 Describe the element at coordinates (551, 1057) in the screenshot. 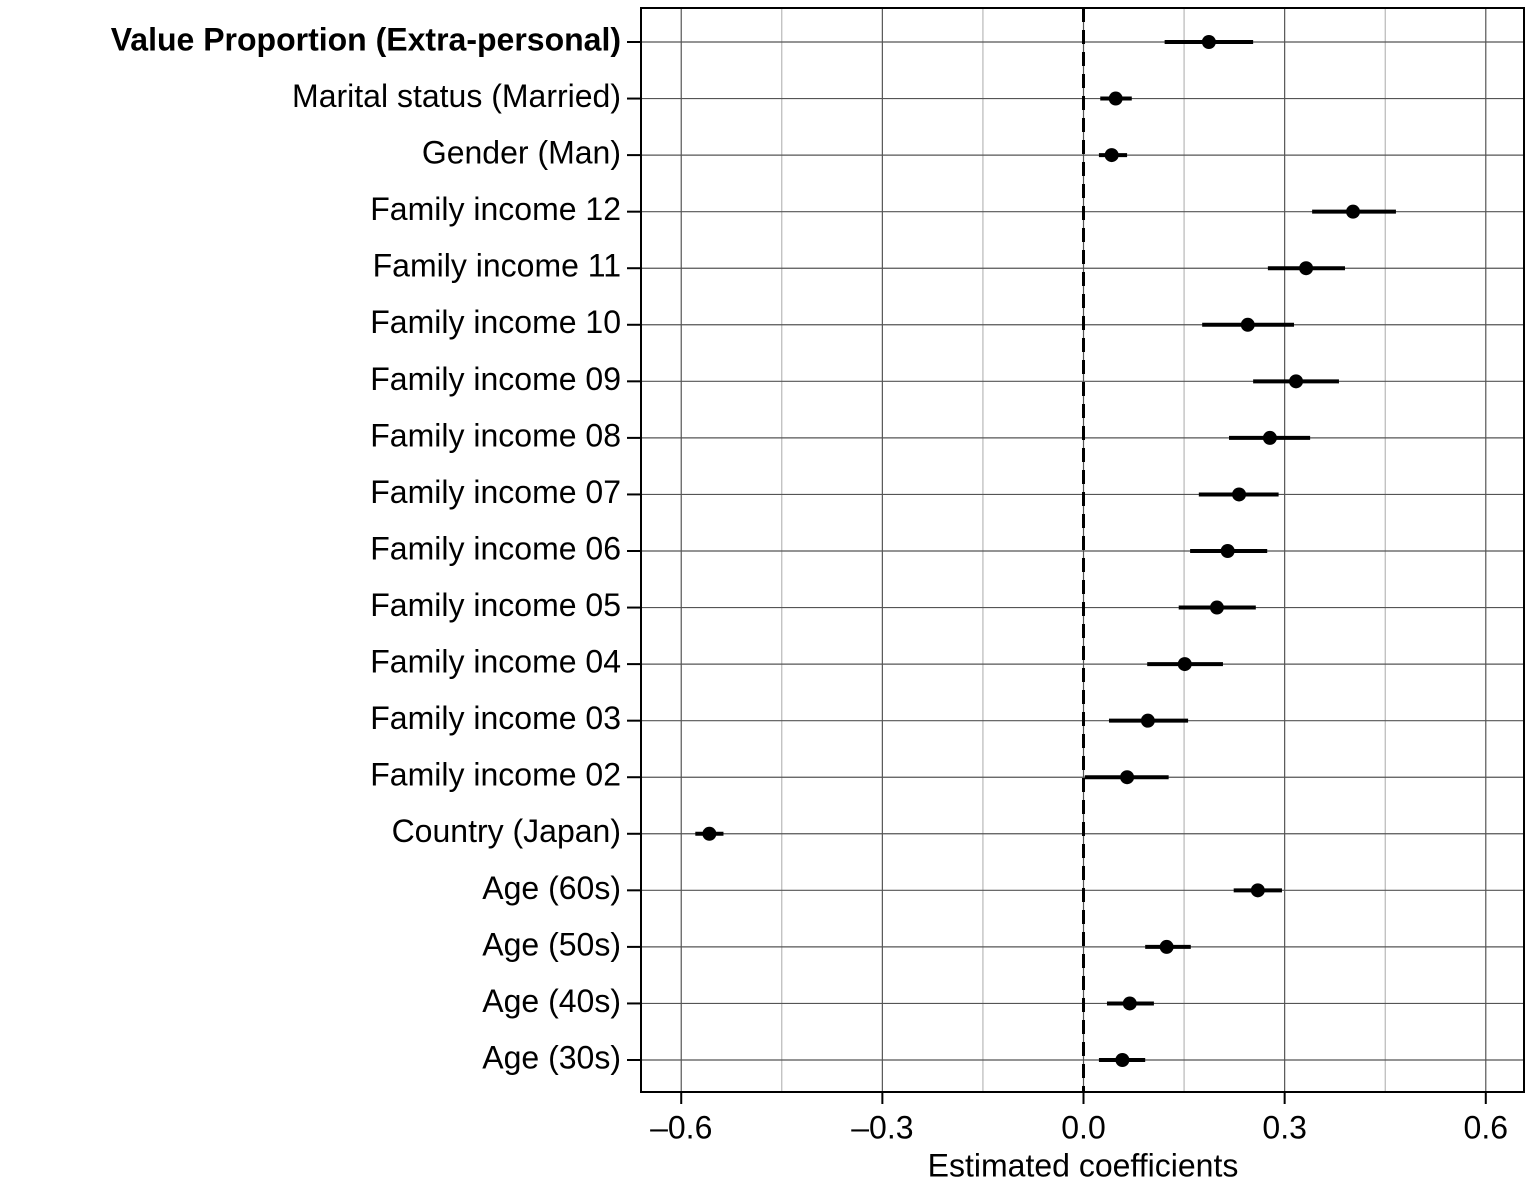

I see `y-tick-label: Age (30s)` at that location.